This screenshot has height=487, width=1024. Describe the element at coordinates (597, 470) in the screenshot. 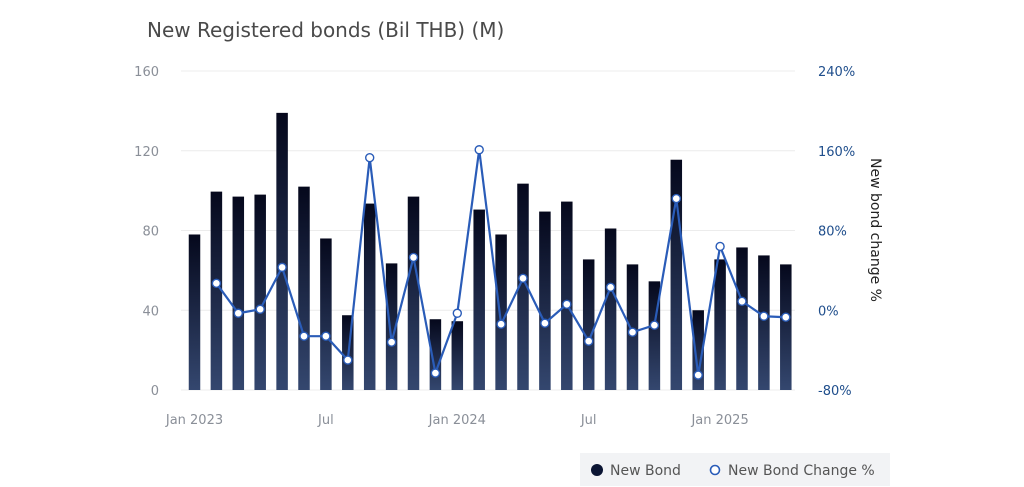

I see `legend-marker-new-bond` at that location.